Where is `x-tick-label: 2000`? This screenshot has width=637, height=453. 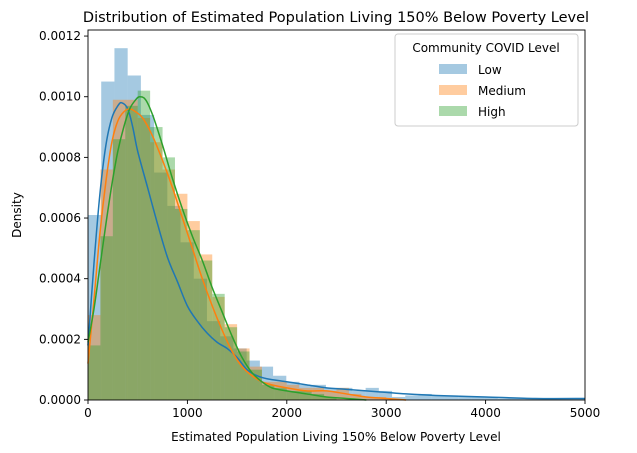 x-tick-label: 2000 is located at coordinates (287, 413).